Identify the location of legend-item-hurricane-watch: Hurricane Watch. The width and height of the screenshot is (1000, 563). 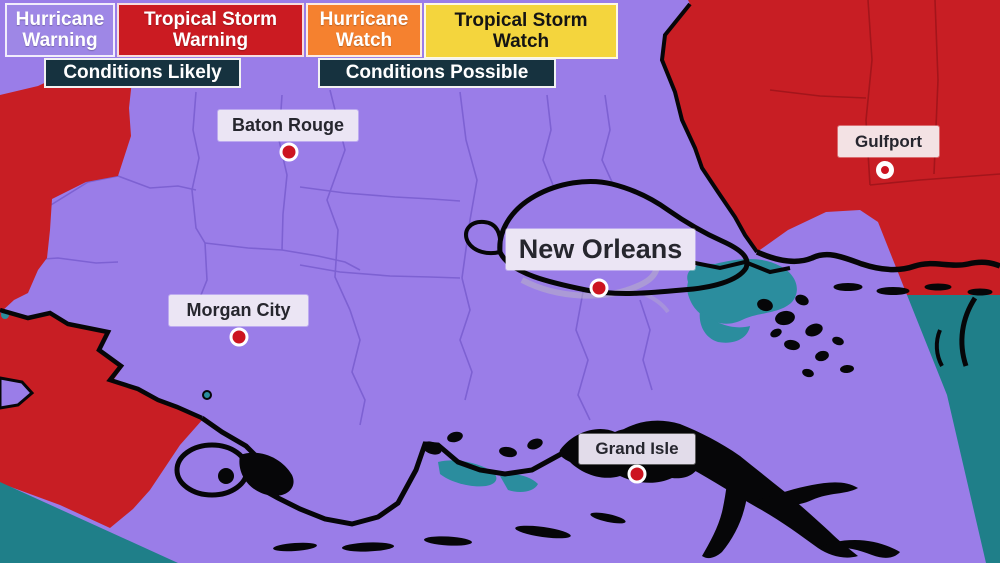
(364, 30).